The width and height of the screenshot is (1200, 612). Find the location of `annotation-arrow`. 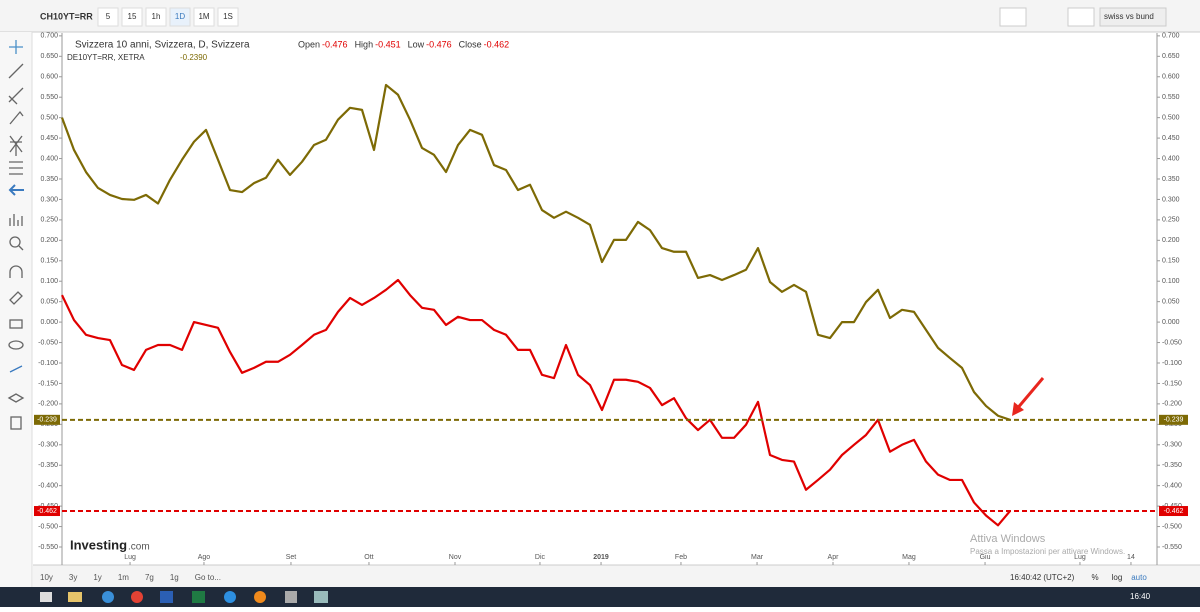

annotation-arrow is located at coordinates (1029, 394).